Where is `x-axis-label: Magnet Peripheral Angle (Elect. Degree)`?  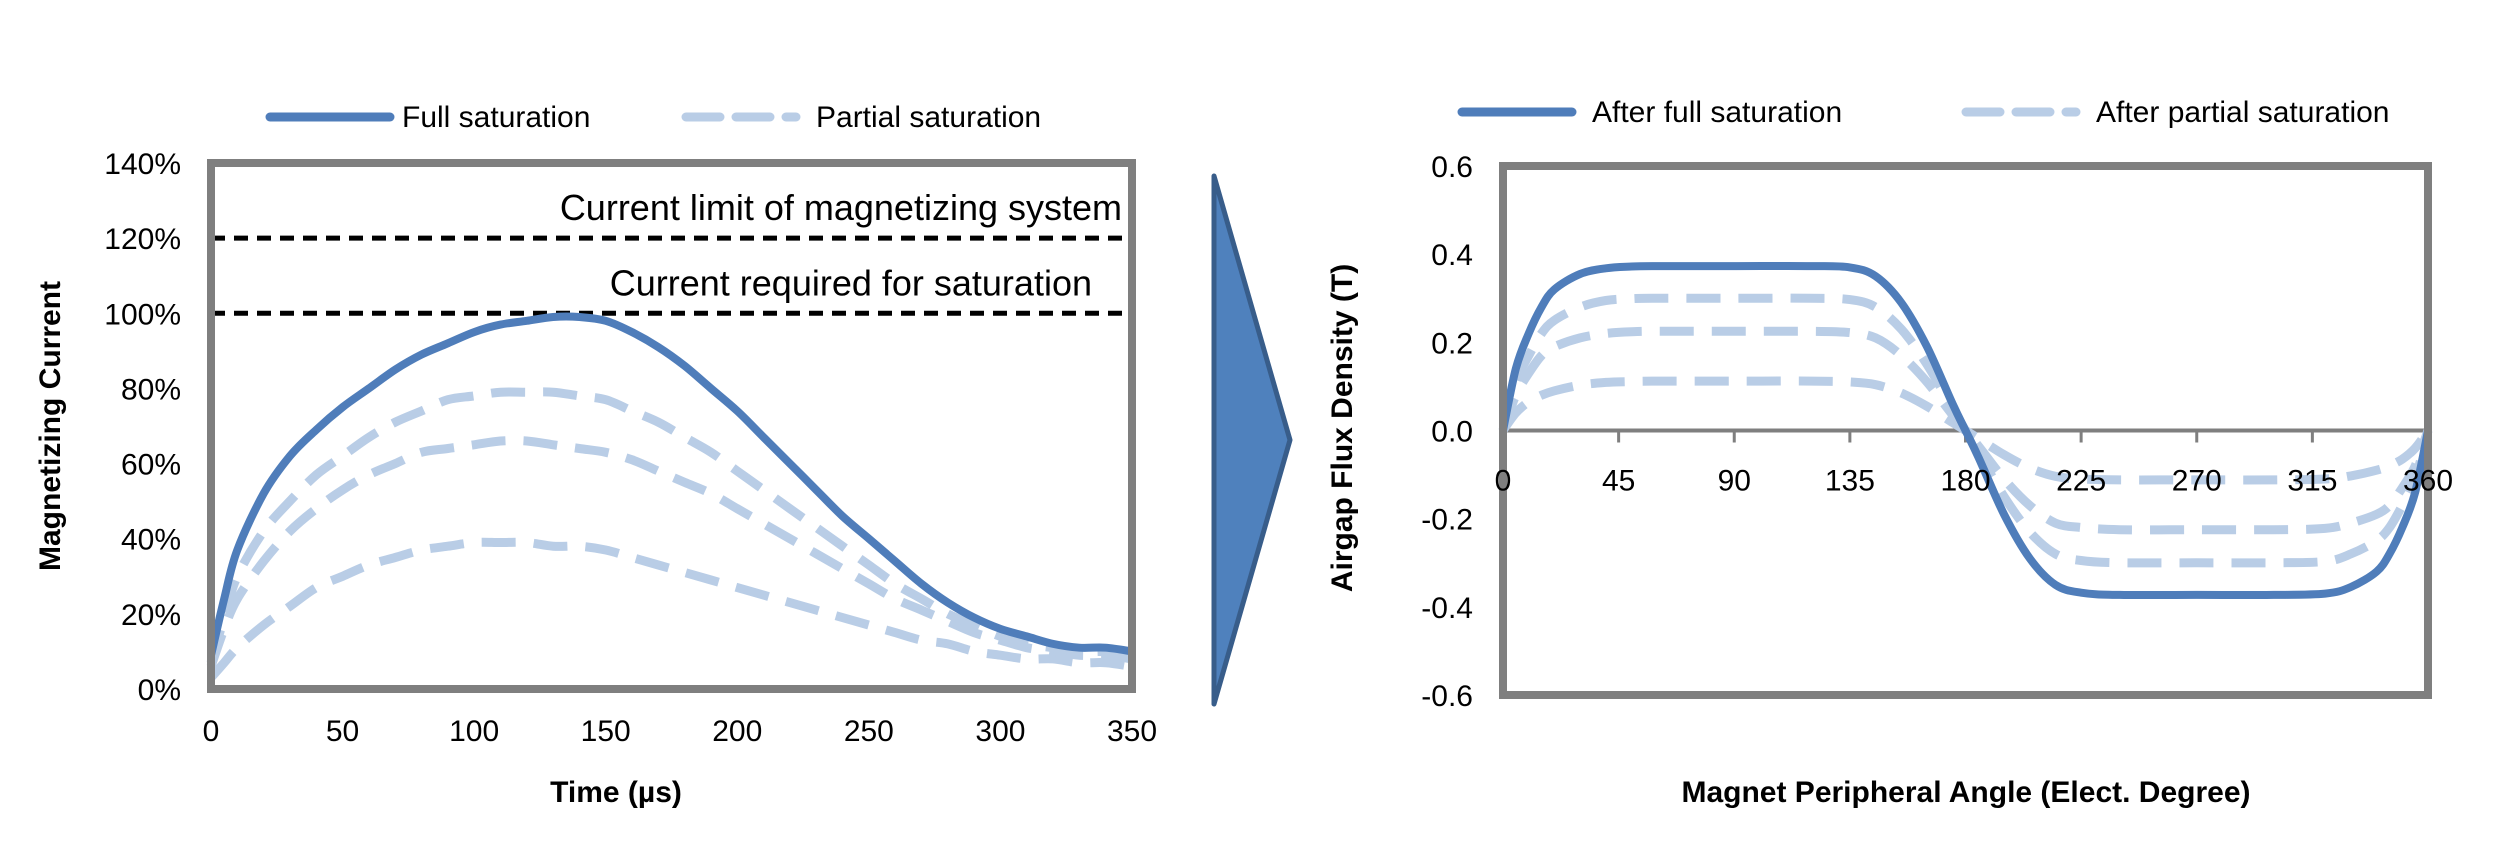 x-axis-label: Magnet Peripheral Angle (Elect. Degree) is located at coordinates (1965, 792).